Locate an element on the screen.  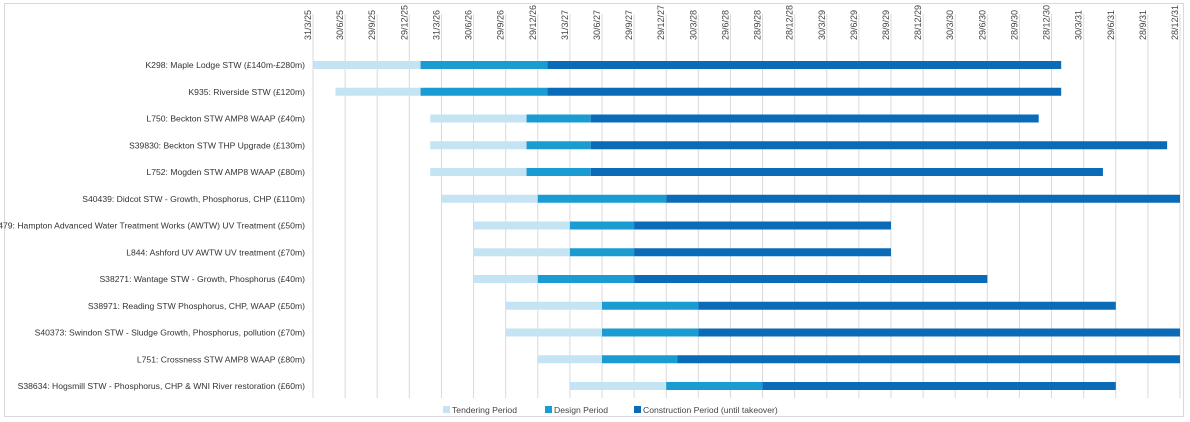
x-tick-label: 30/3/29 is located at coordinates (822, 25).